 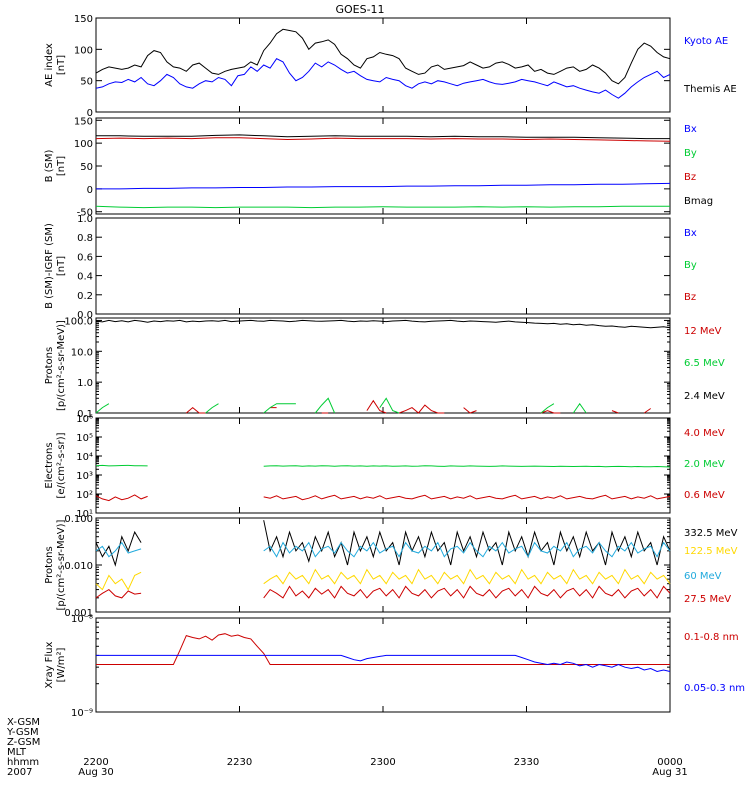 I want to click on xtick-label-hhmm: 0000, so click(x=669, y=762).